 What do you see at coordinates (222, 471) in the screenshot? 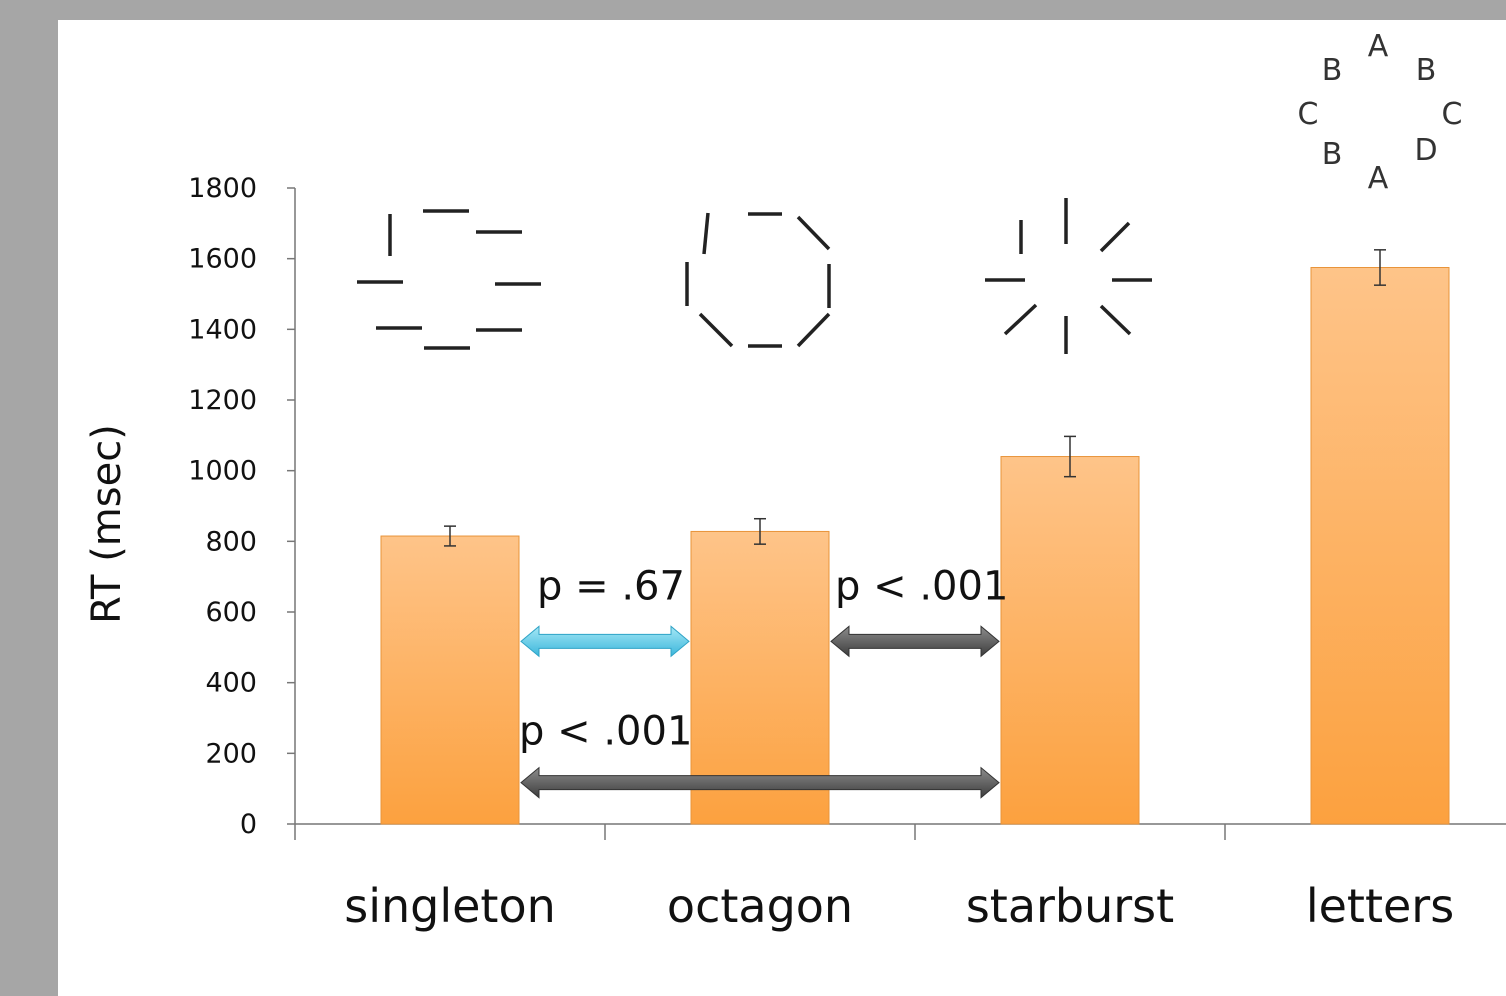
I see `y-tick-label: 1000` at bounding box center [222, 471].